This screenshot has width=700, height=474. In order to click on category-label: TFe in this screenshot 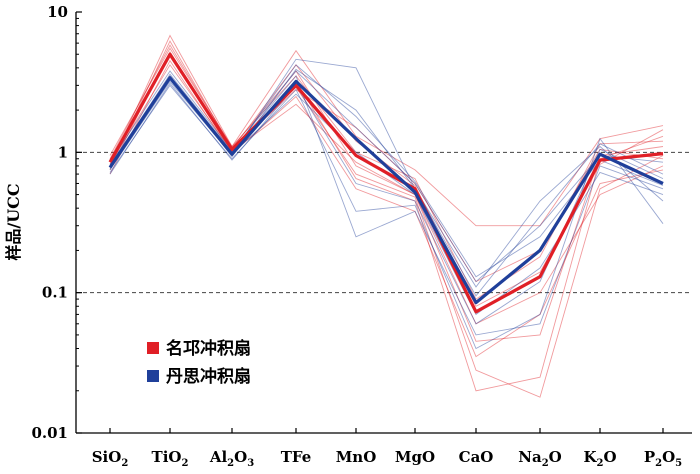, I will do `click(296, 457)`.